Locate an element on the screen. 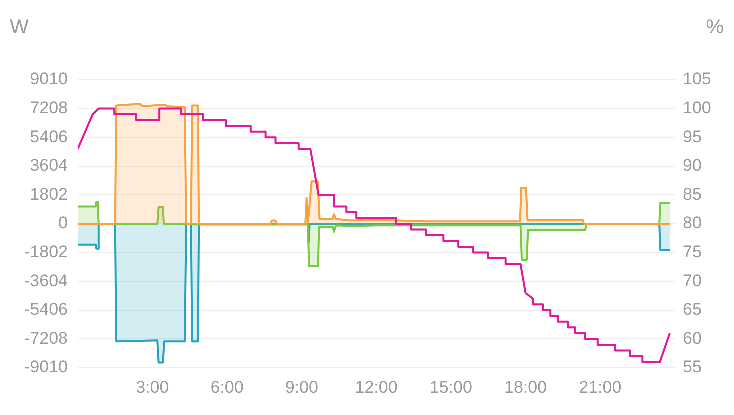  x-tick-label: 6:00 is located at coordinates (227, 387).